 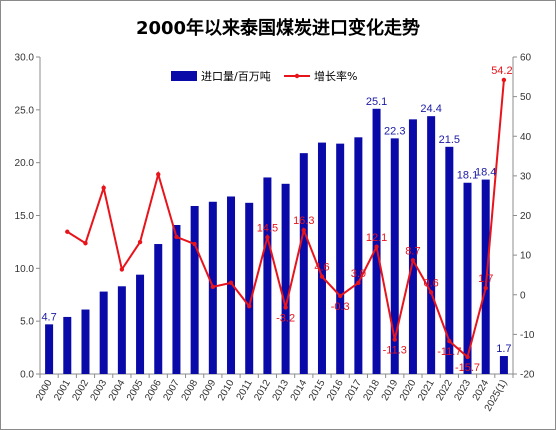 I want to click on x-tick-label: 2014, so click(x=299, y=390).